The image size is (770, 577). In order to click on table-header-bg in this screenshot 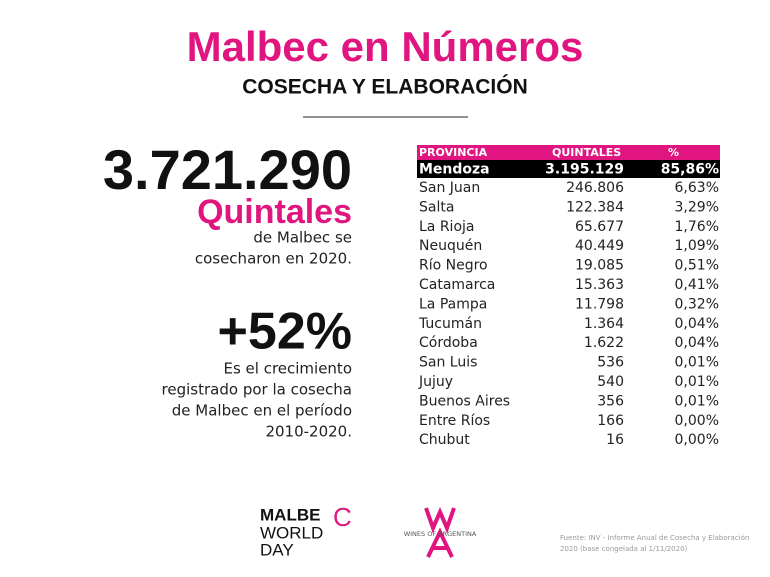, I will do `click(568, 152)`.